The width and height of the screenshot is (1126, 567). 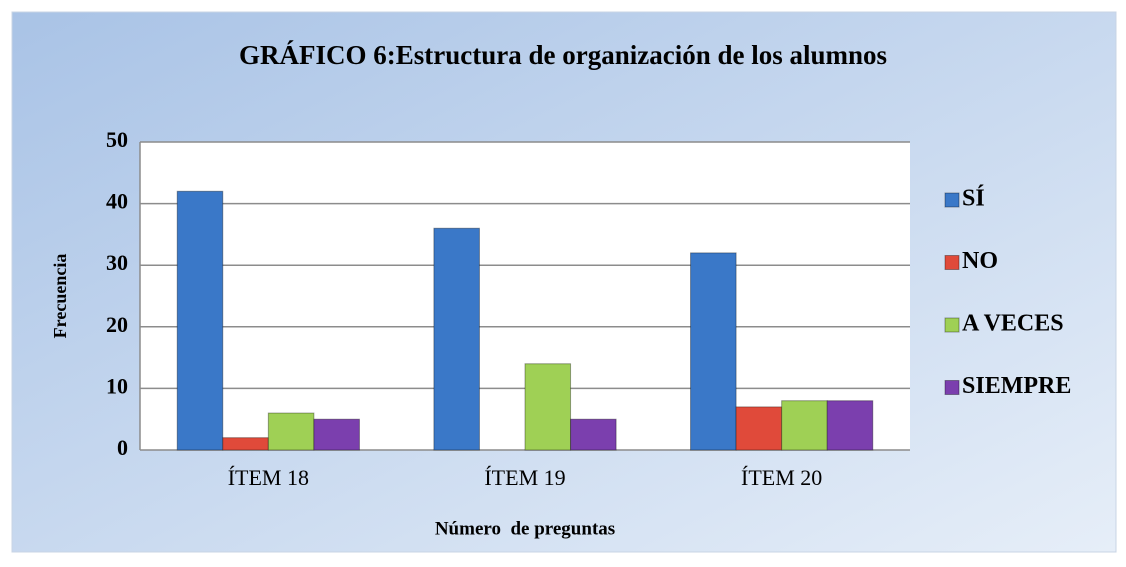 I want to click on y-axis-label: Frecuencia, so click(x=60, y=296).